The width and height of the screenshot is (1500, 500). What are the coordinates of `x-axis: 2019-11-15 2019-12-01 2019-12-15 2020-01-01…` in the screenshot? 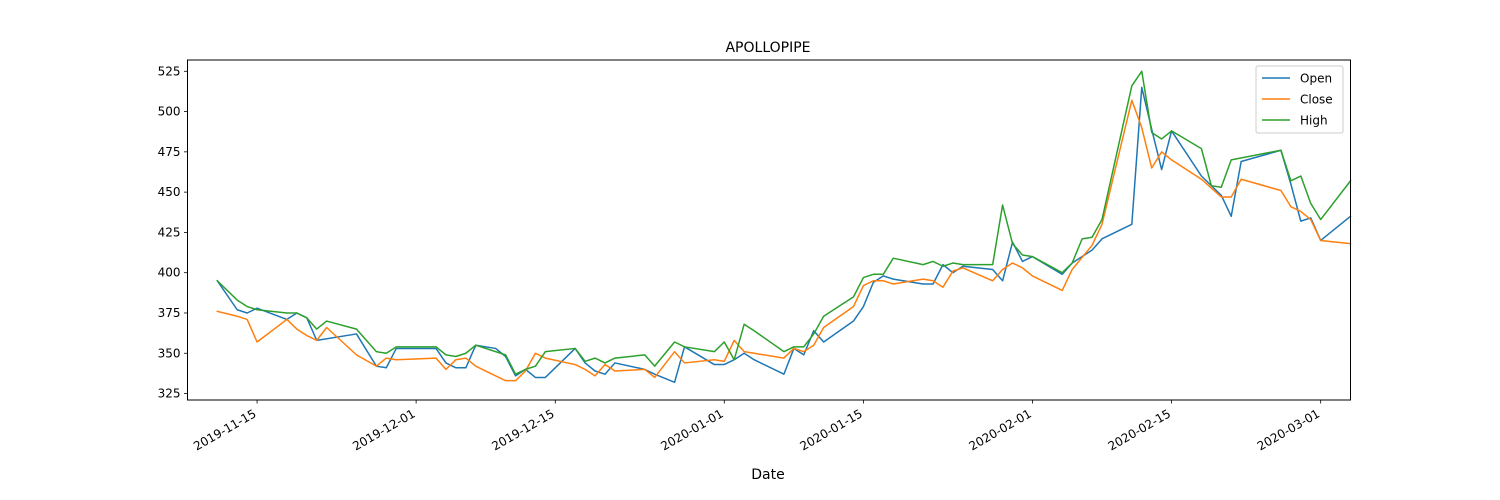 It's located at (756, 426).